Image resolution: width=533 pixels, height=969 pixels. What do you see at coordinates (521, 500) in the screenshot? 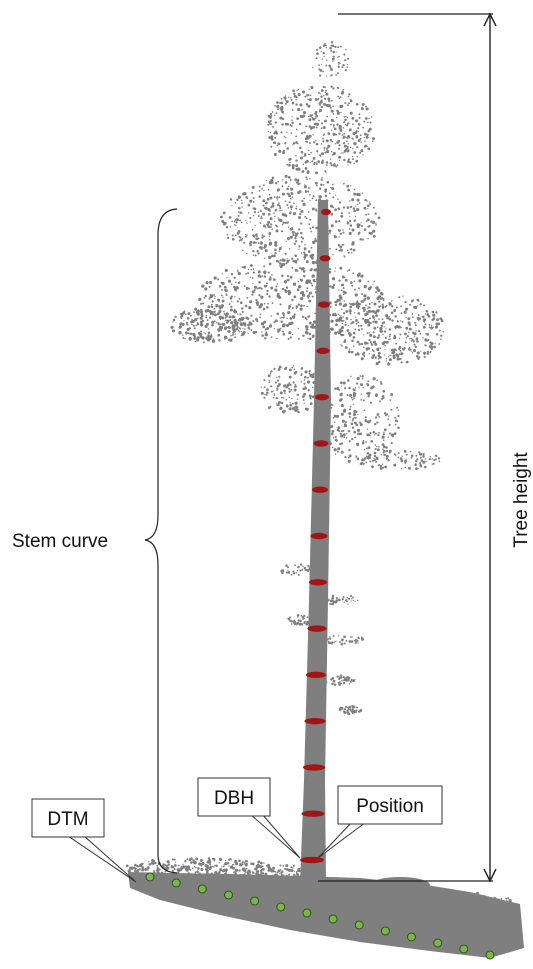
I see `tree-height-label: Tree height` at bounding box center [521, 500].